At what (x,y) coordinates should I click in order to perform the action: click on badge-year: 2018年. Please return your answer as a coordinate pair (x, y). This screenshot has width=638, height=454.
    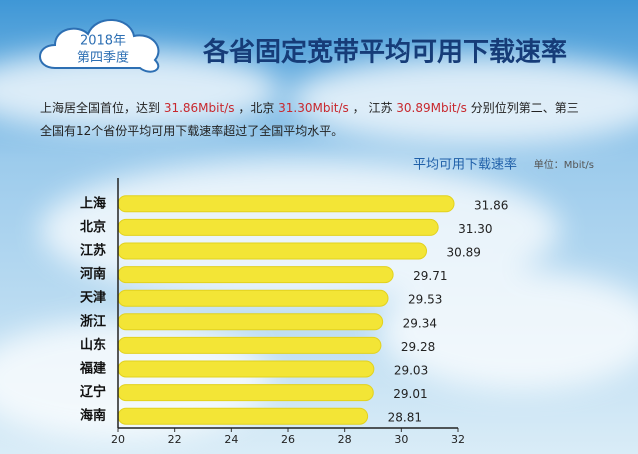
    Looking at the image, I should click on (103, 41).